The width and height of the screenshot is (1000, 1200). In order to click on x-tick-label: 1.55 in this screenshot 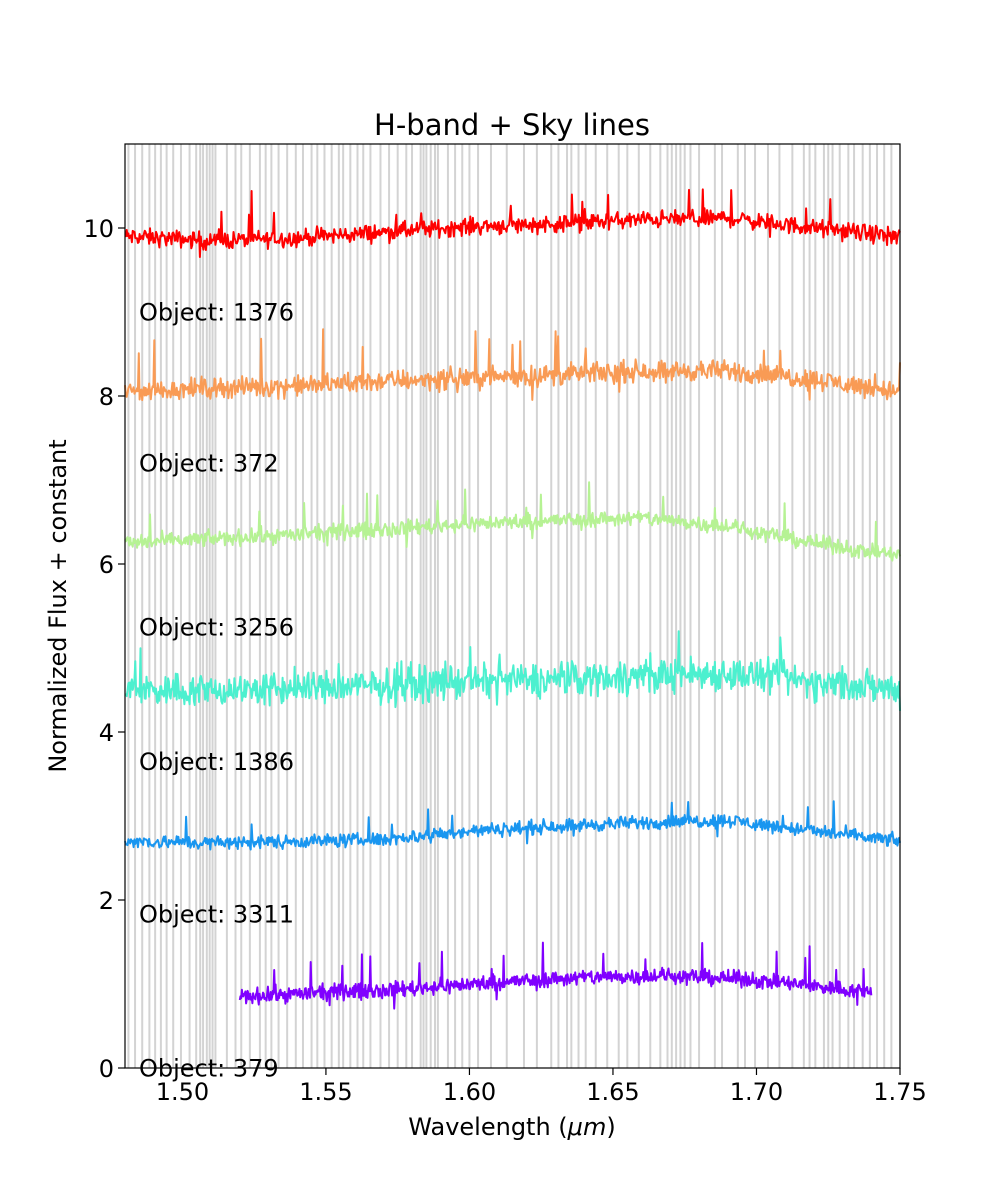, I will do `click(325, 1092)`.